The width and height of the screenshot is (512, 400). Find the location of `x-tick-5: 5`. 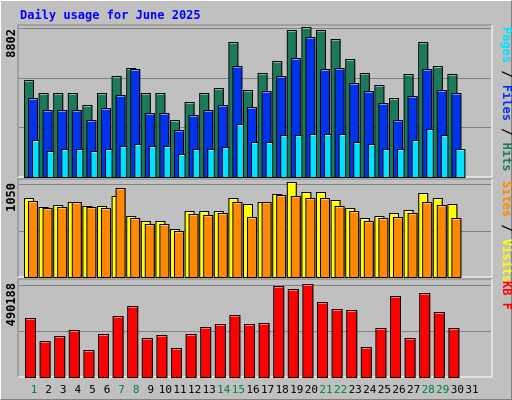

x-tick-5: 5 is located at coordinates (92, 389).